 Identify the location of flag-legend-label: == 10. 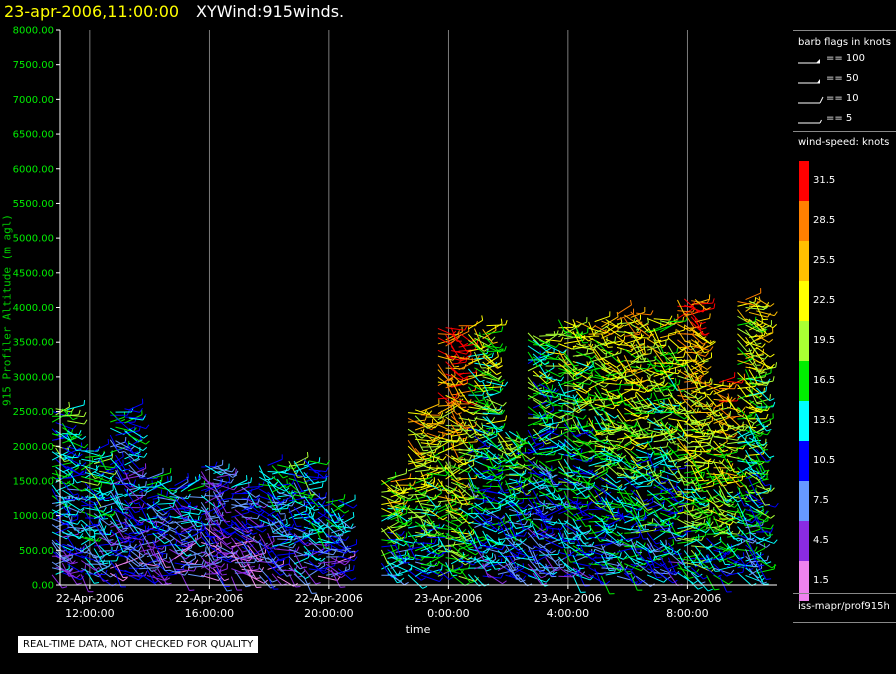
(842, 98).